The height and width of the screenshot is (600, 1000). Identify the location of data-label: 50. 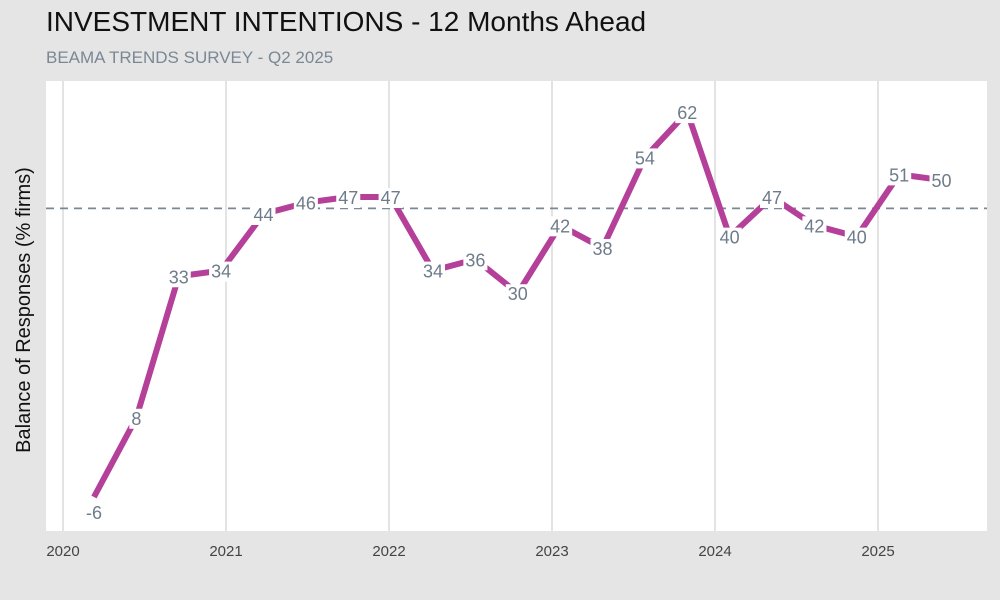
(942, 181).